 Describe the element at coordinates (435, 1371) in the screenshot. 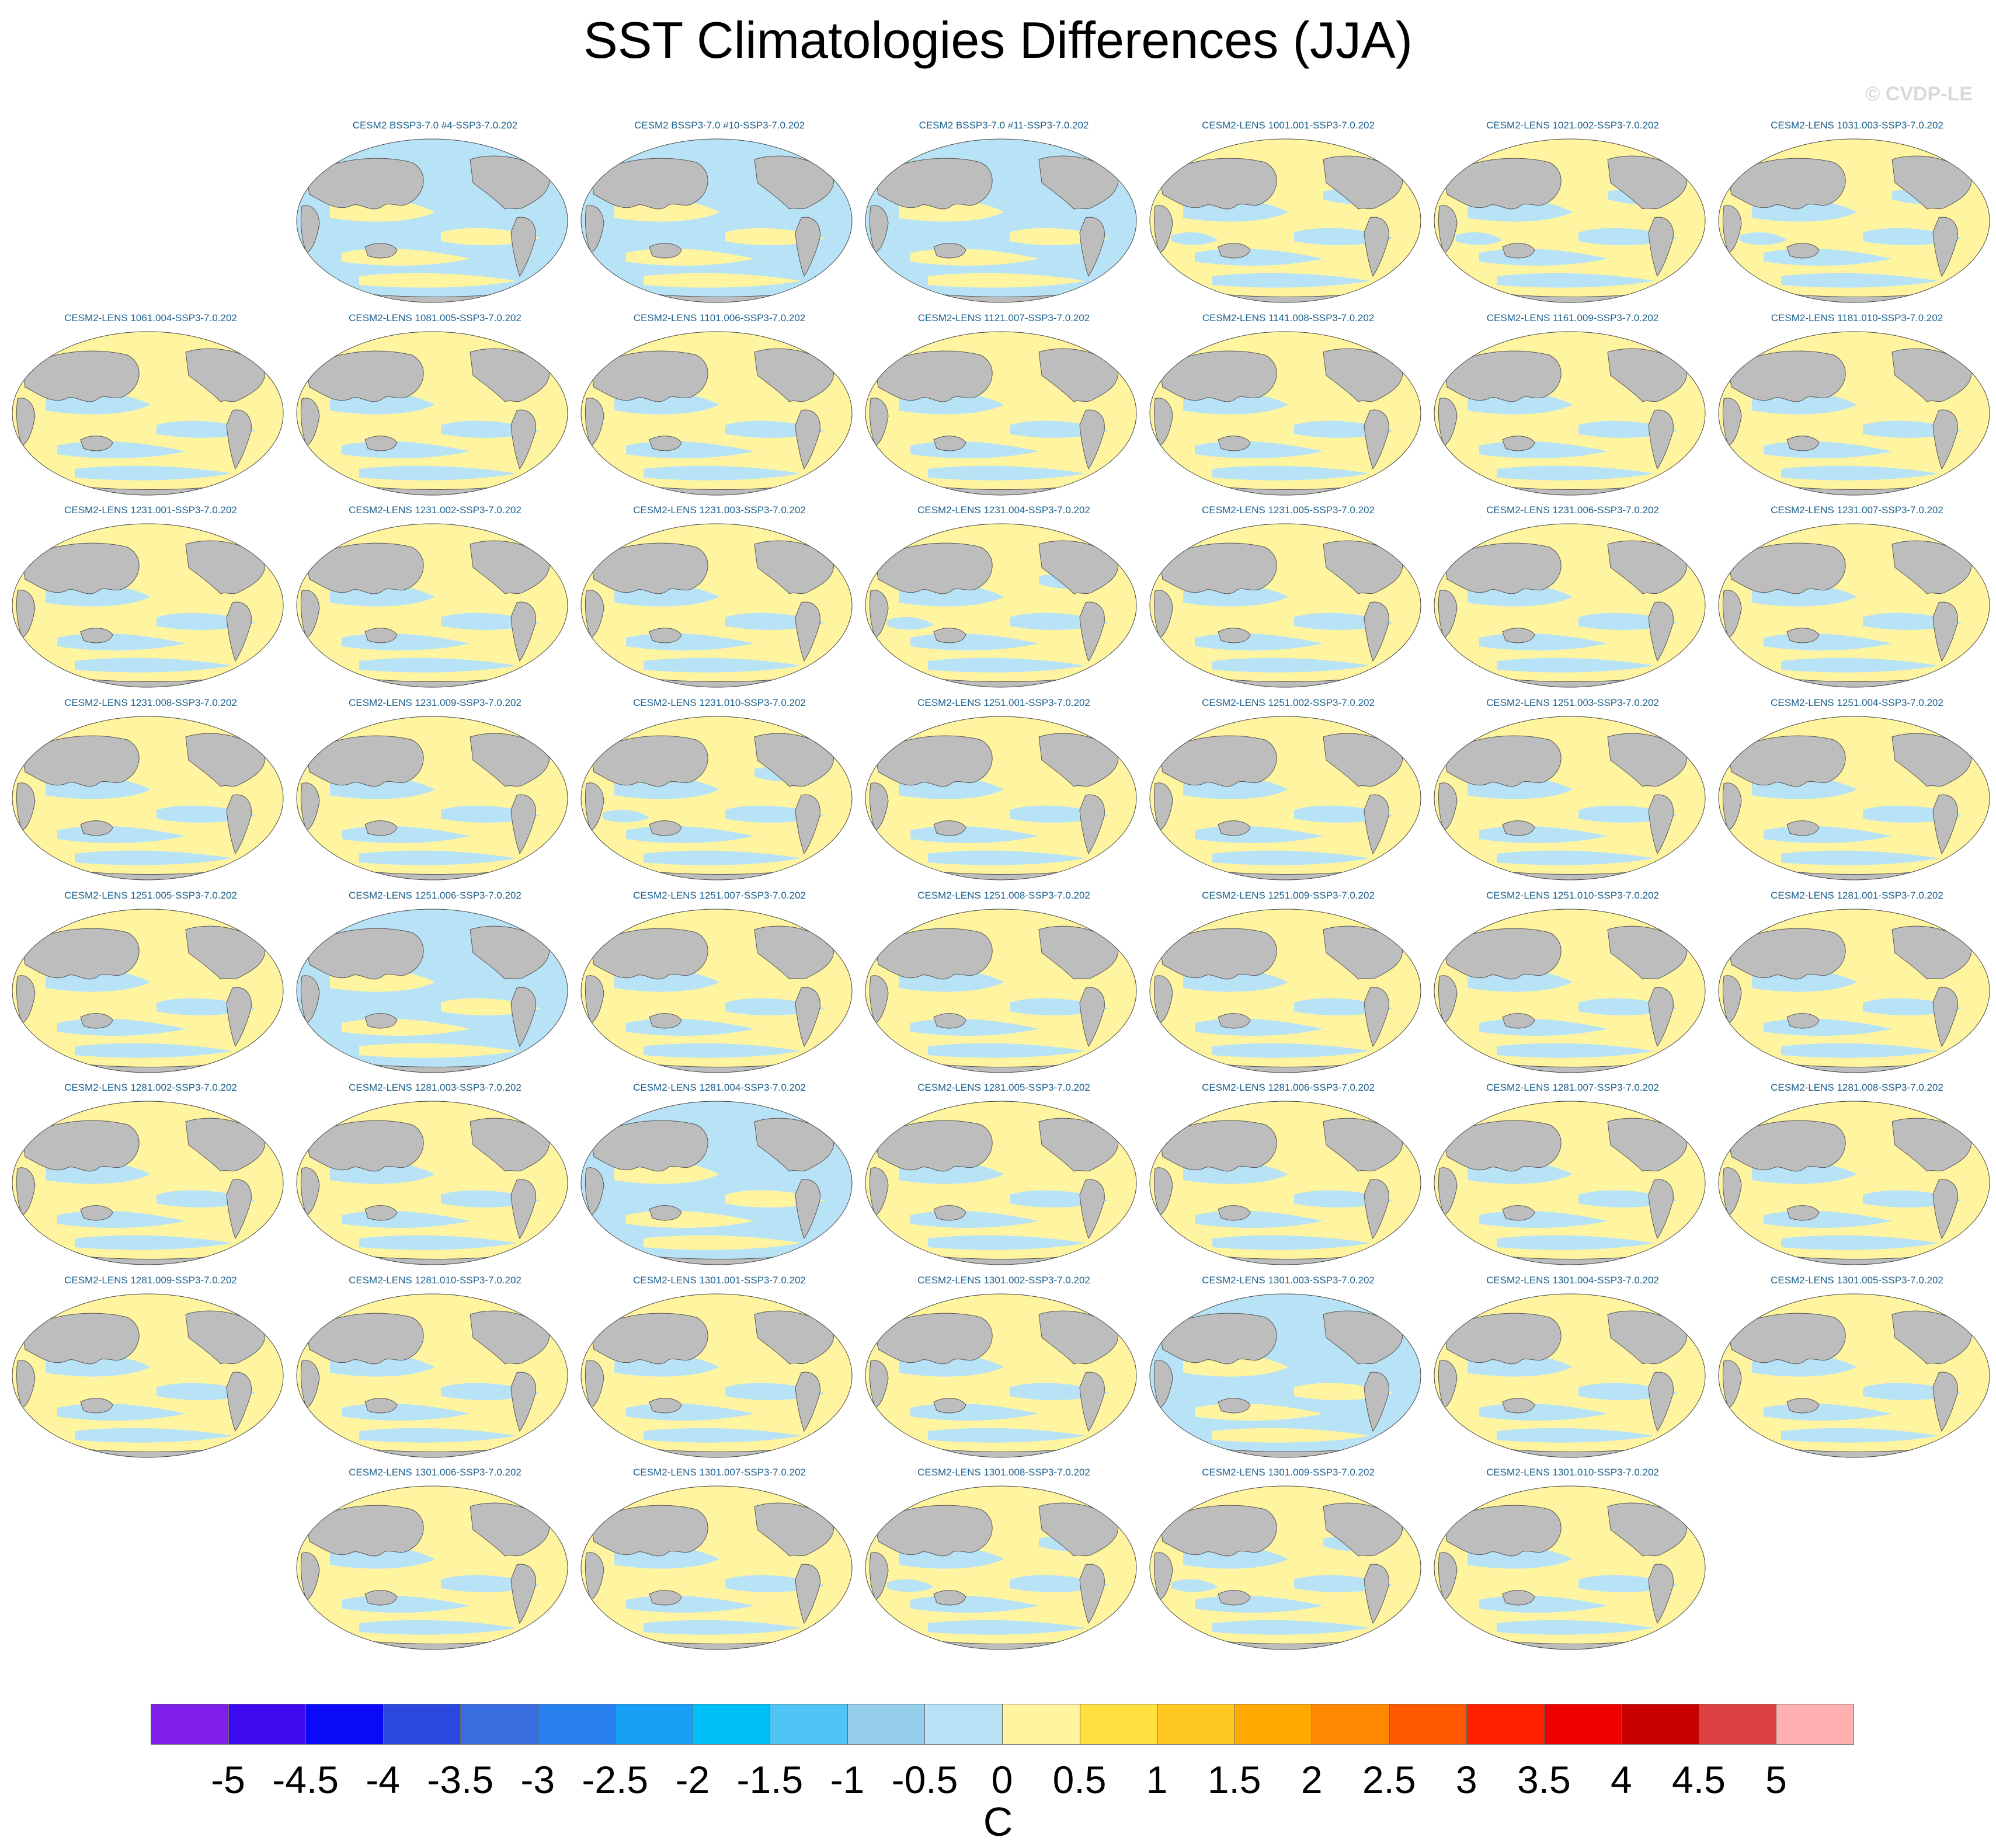

I see `map-panel: CESM2-LENS 1281.010-SSP3-7.0.202` at that location.